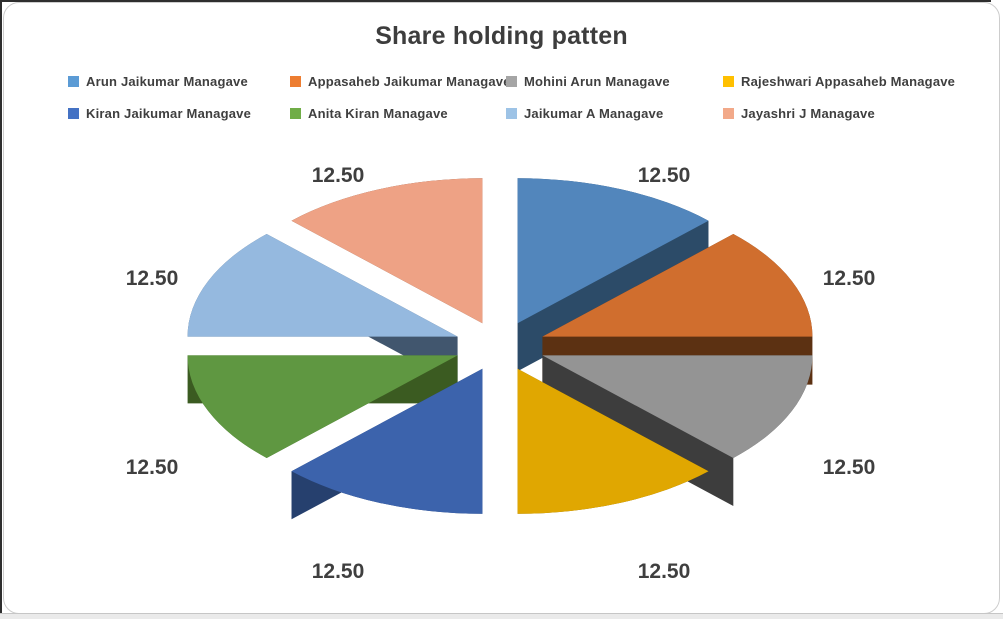 The image size is (1003, 619). I want to click on legend-item-arun-jaikumar-managave: Arun Jaikumar Managave, so click(158, 81).